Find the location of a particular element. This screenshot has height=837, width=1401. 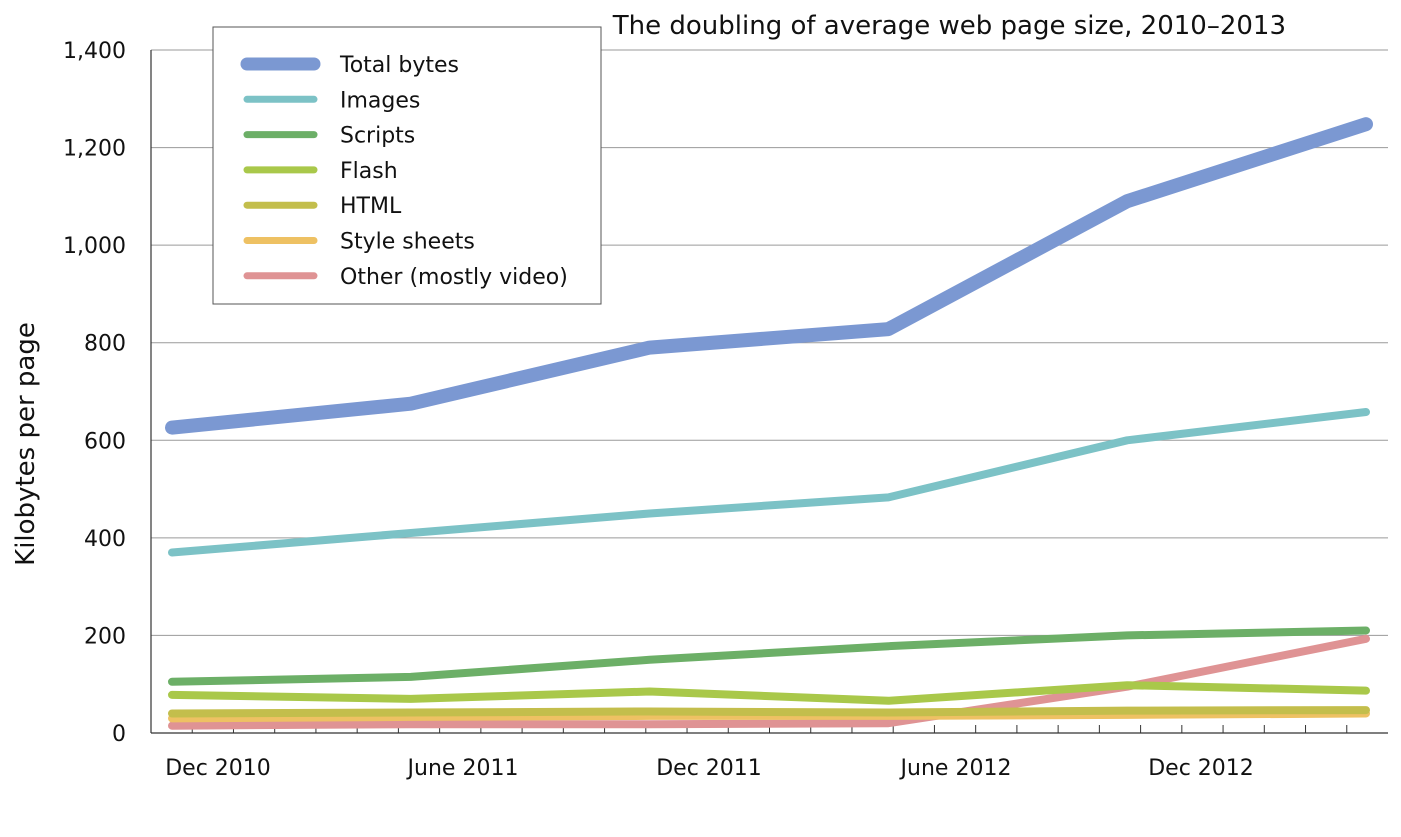

legend-label: Flash is located at coordinates (369, 171).